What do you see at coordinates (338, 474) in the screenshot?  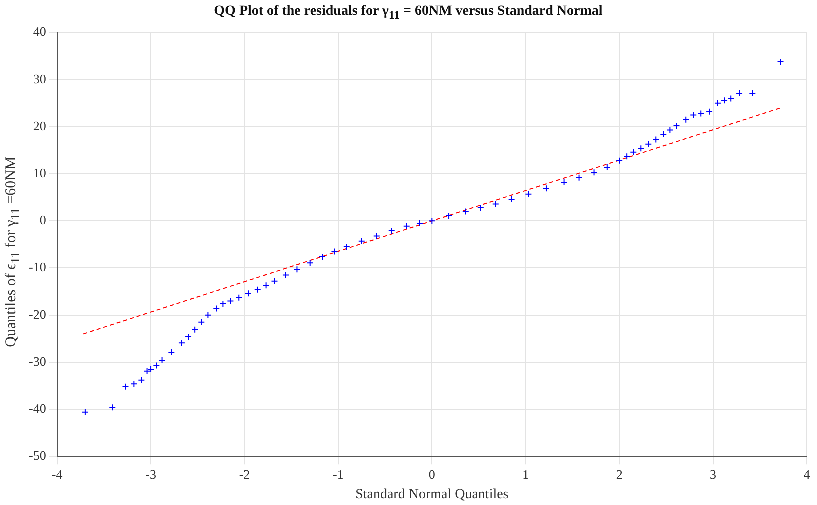 I see `x-tick-label: -1` at bounding box center [338, 474].